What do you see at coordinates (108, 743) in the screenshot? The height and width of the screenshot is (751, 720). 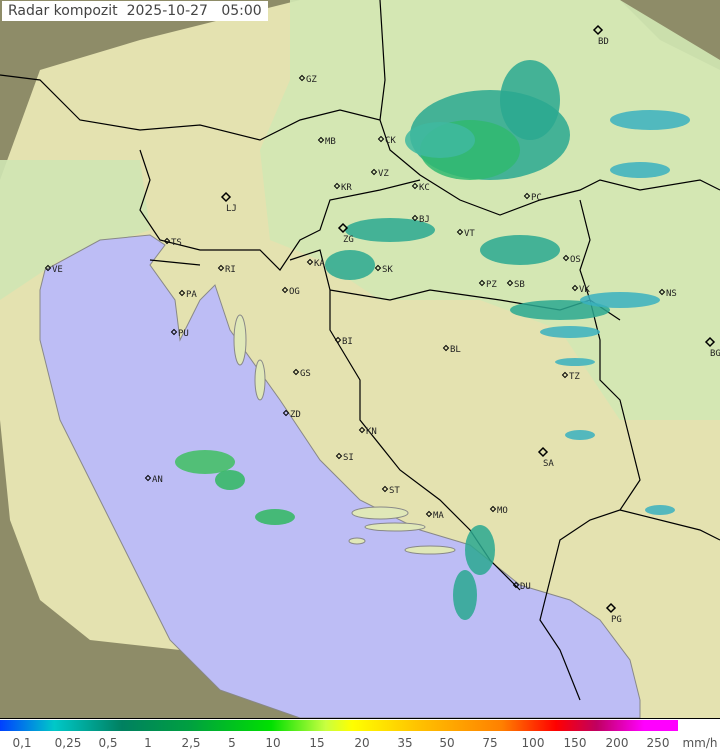 I see `legend-tick: 0,5` at bounding box center [108, 743].